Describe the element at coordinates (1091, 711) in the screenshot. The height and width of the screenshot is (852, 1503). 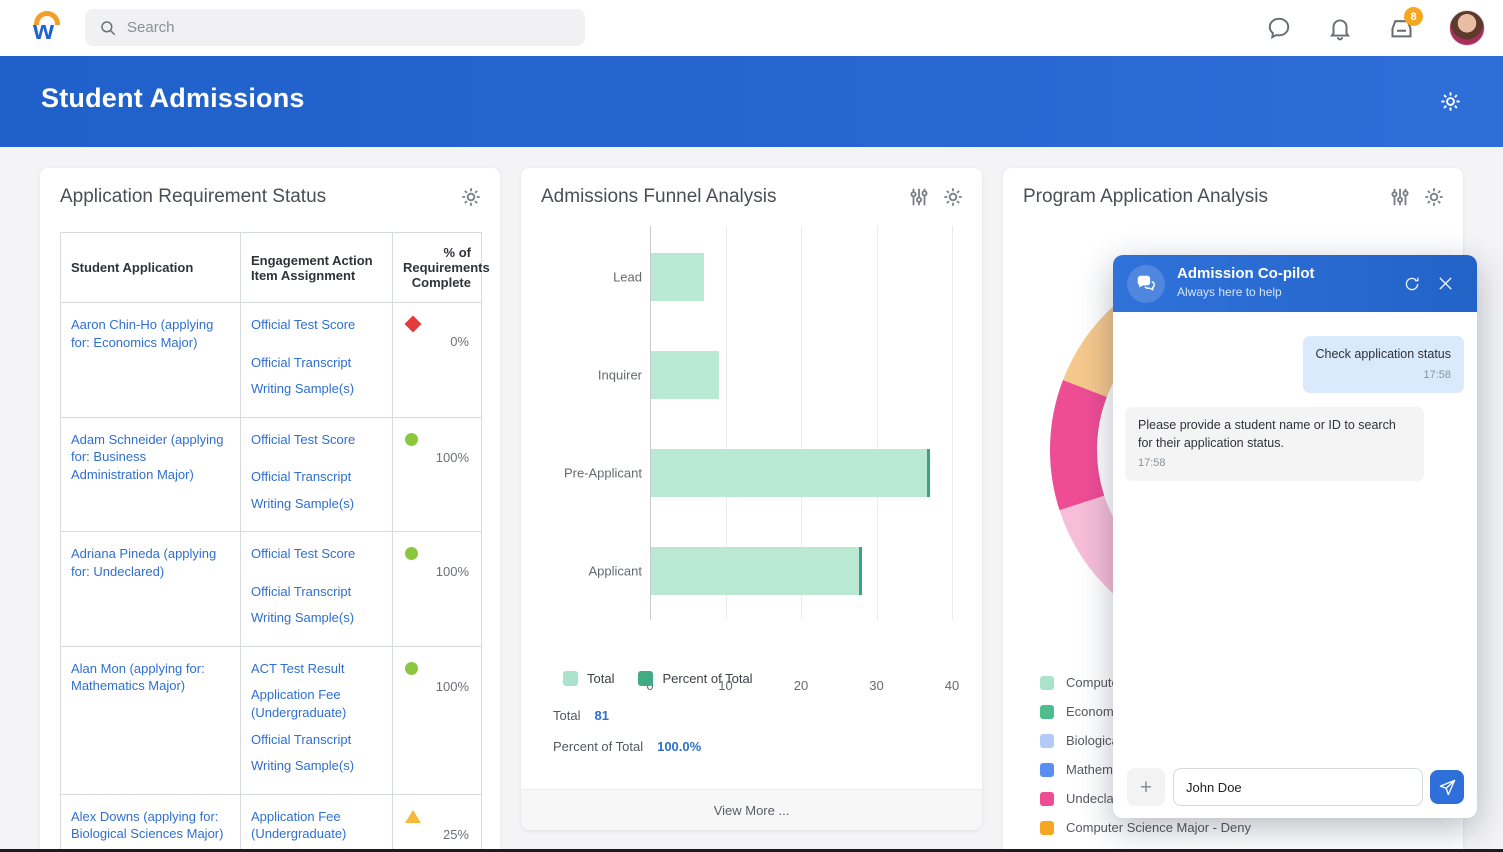
I see `legend-label: Economi` at that location.